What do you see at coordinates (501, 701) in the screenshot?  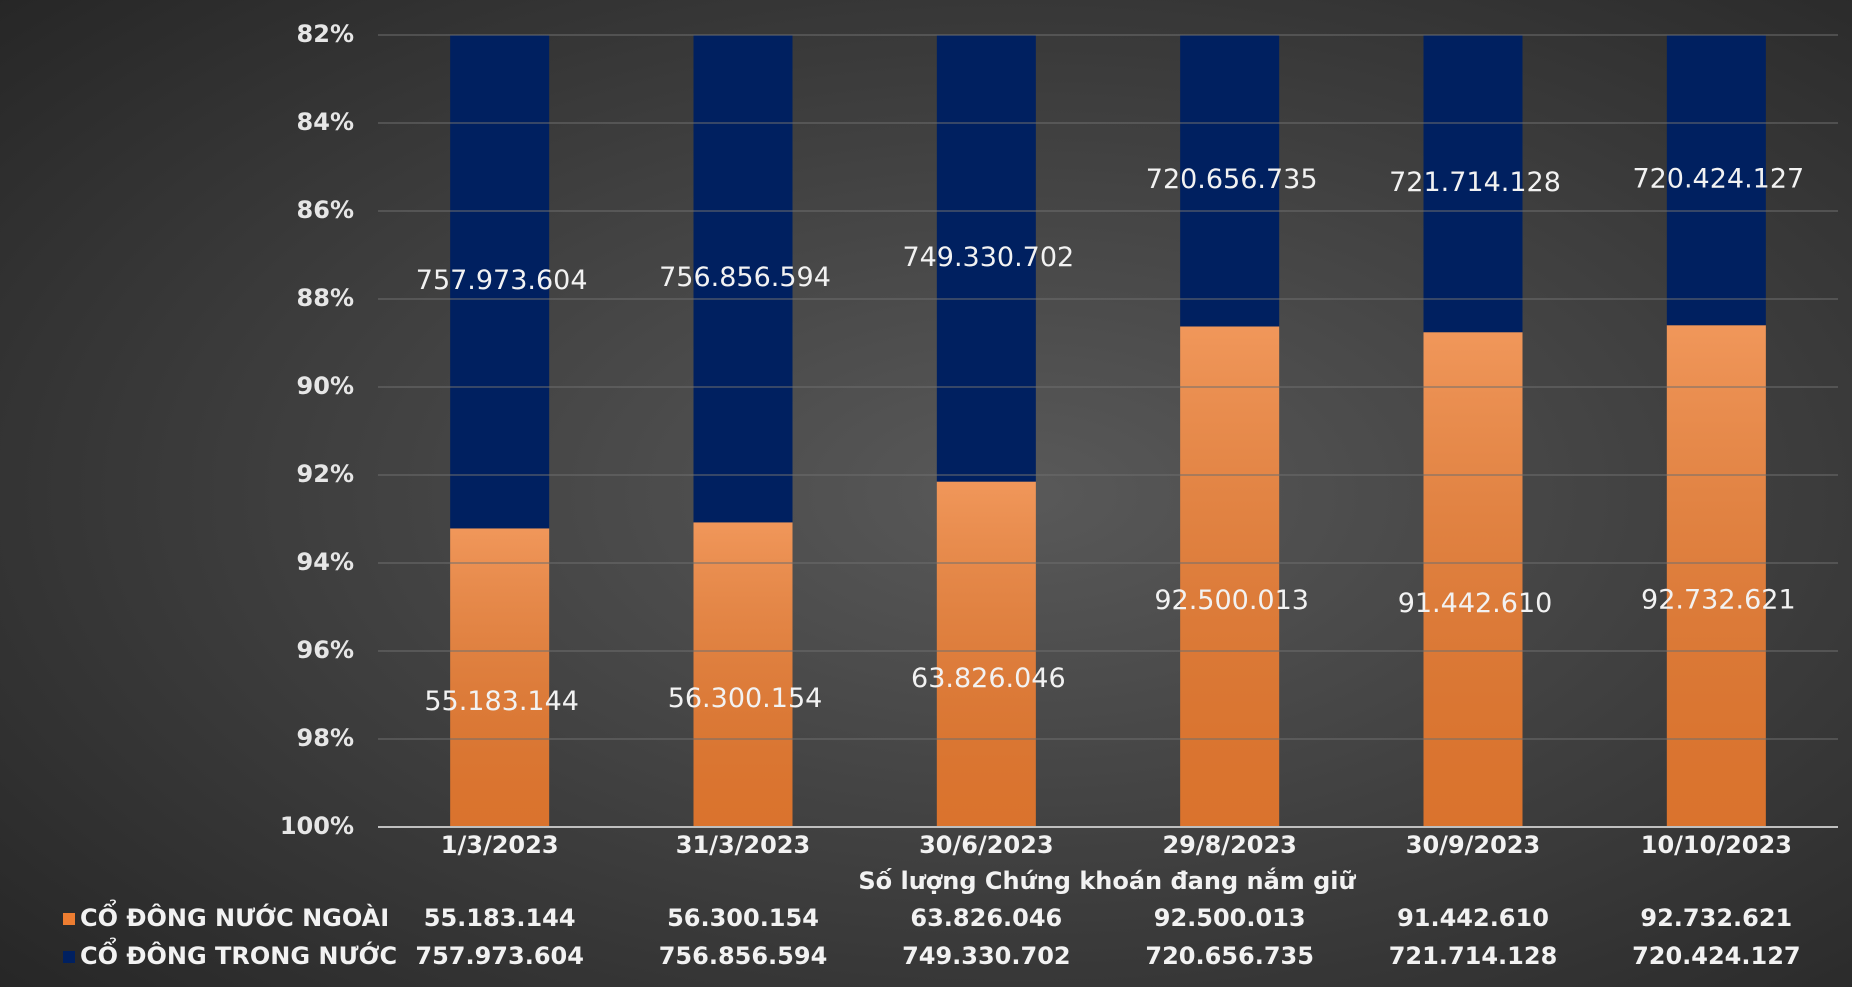 I see `data-label: 55.183.144` at bounding box center [501, 701].